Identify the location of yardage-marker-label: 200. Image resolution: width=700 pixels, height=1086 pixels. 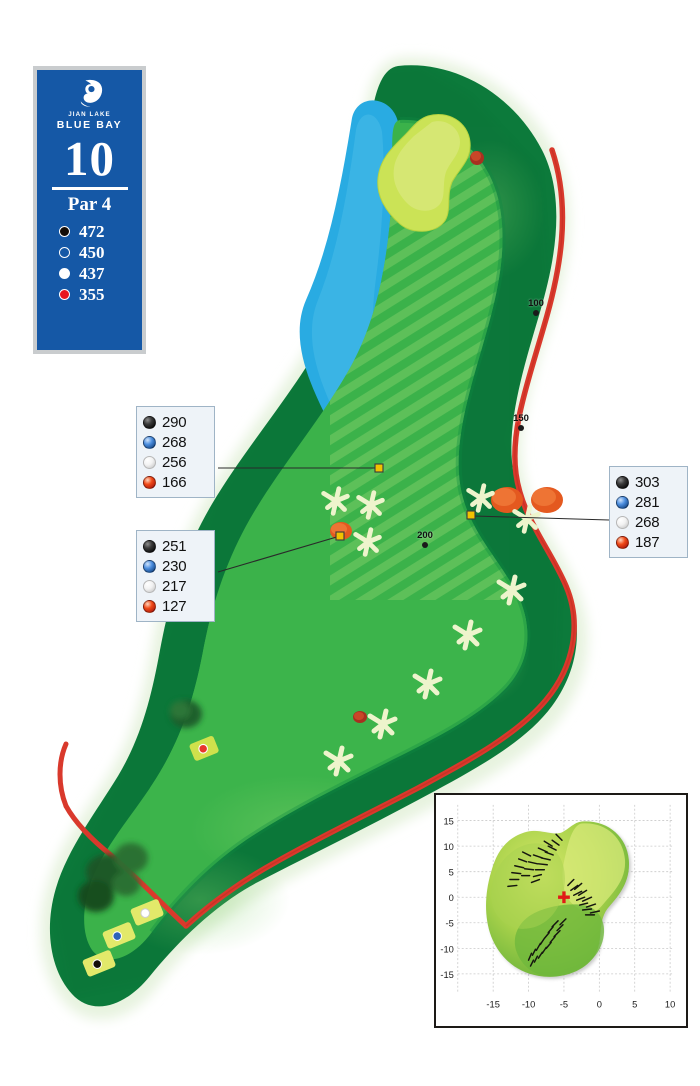
(425, 535).